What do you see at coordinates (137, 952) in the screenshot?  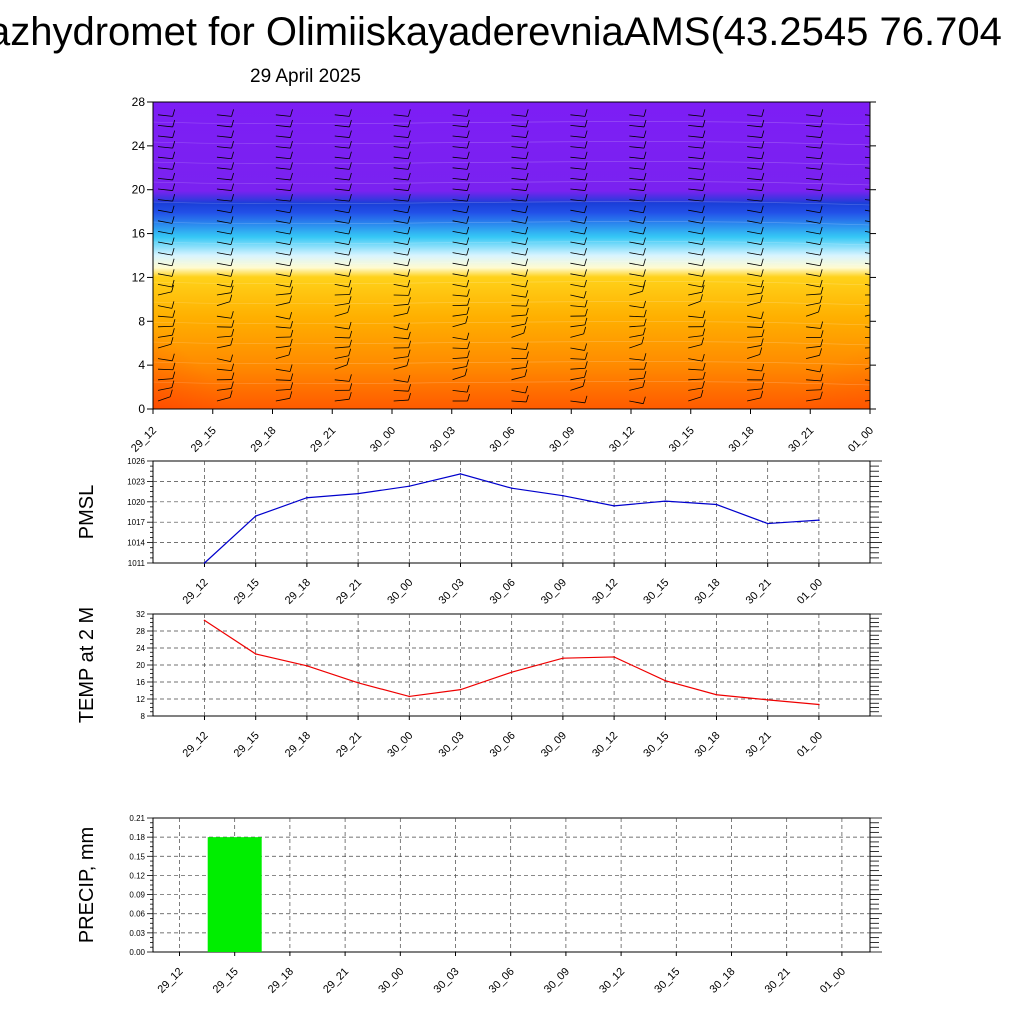 I see `y-tick-label: 0.00` at bounding box center [137, 952].